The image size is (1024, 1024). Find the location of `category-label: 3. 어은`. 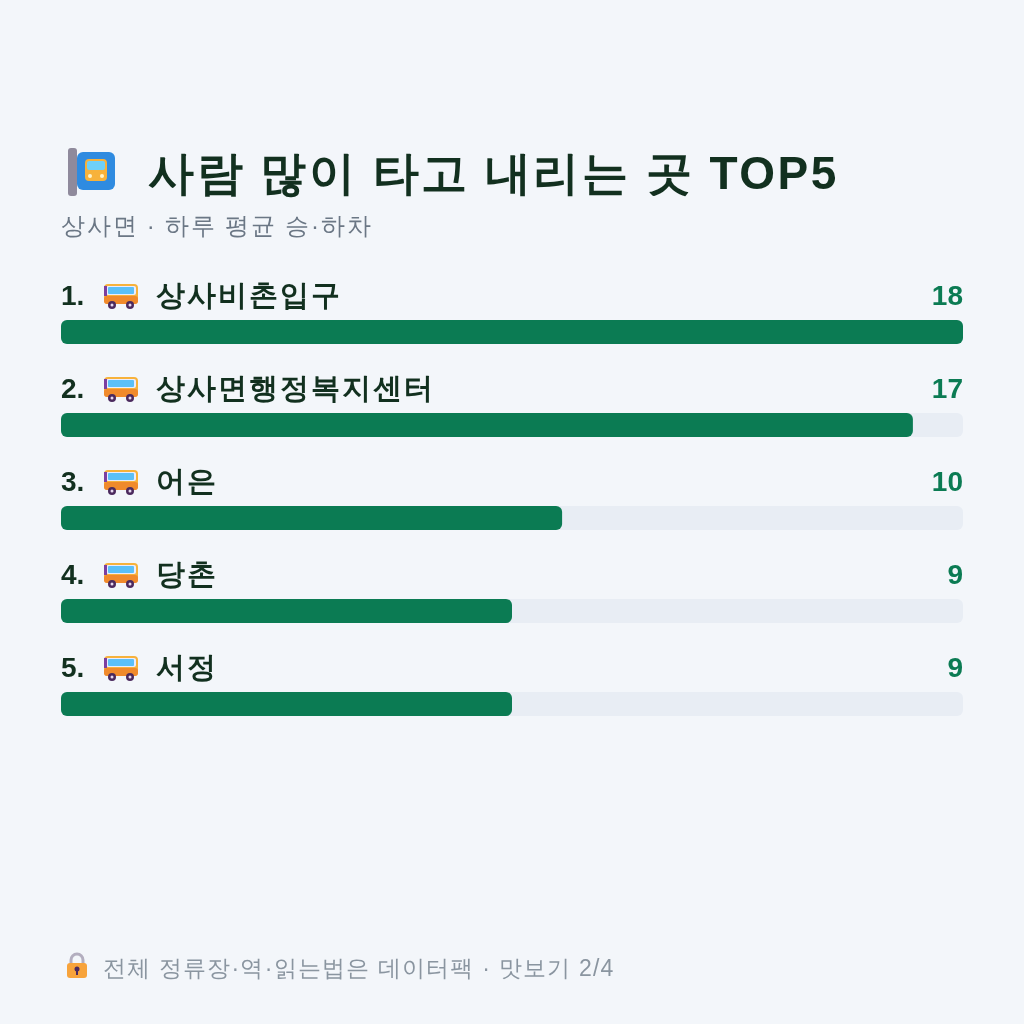

category-label: 3. 어은 is located at coordinates (139, 481).